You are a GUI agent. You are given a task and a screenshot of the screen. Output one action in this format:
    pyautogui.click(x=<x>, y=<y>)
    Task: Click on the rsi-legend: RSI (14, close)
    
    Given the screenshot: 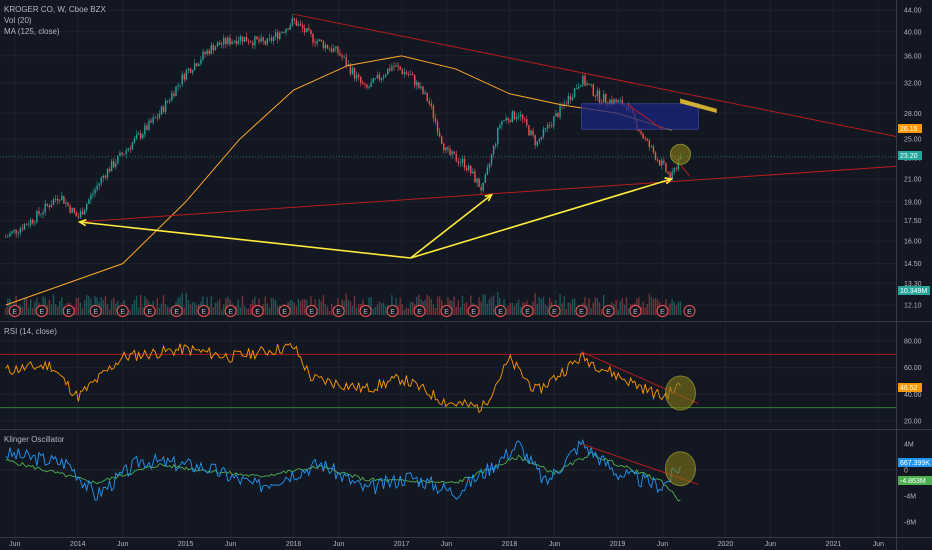 What is the action you would take?
    pyautogui.click(x=30, y=331)
    